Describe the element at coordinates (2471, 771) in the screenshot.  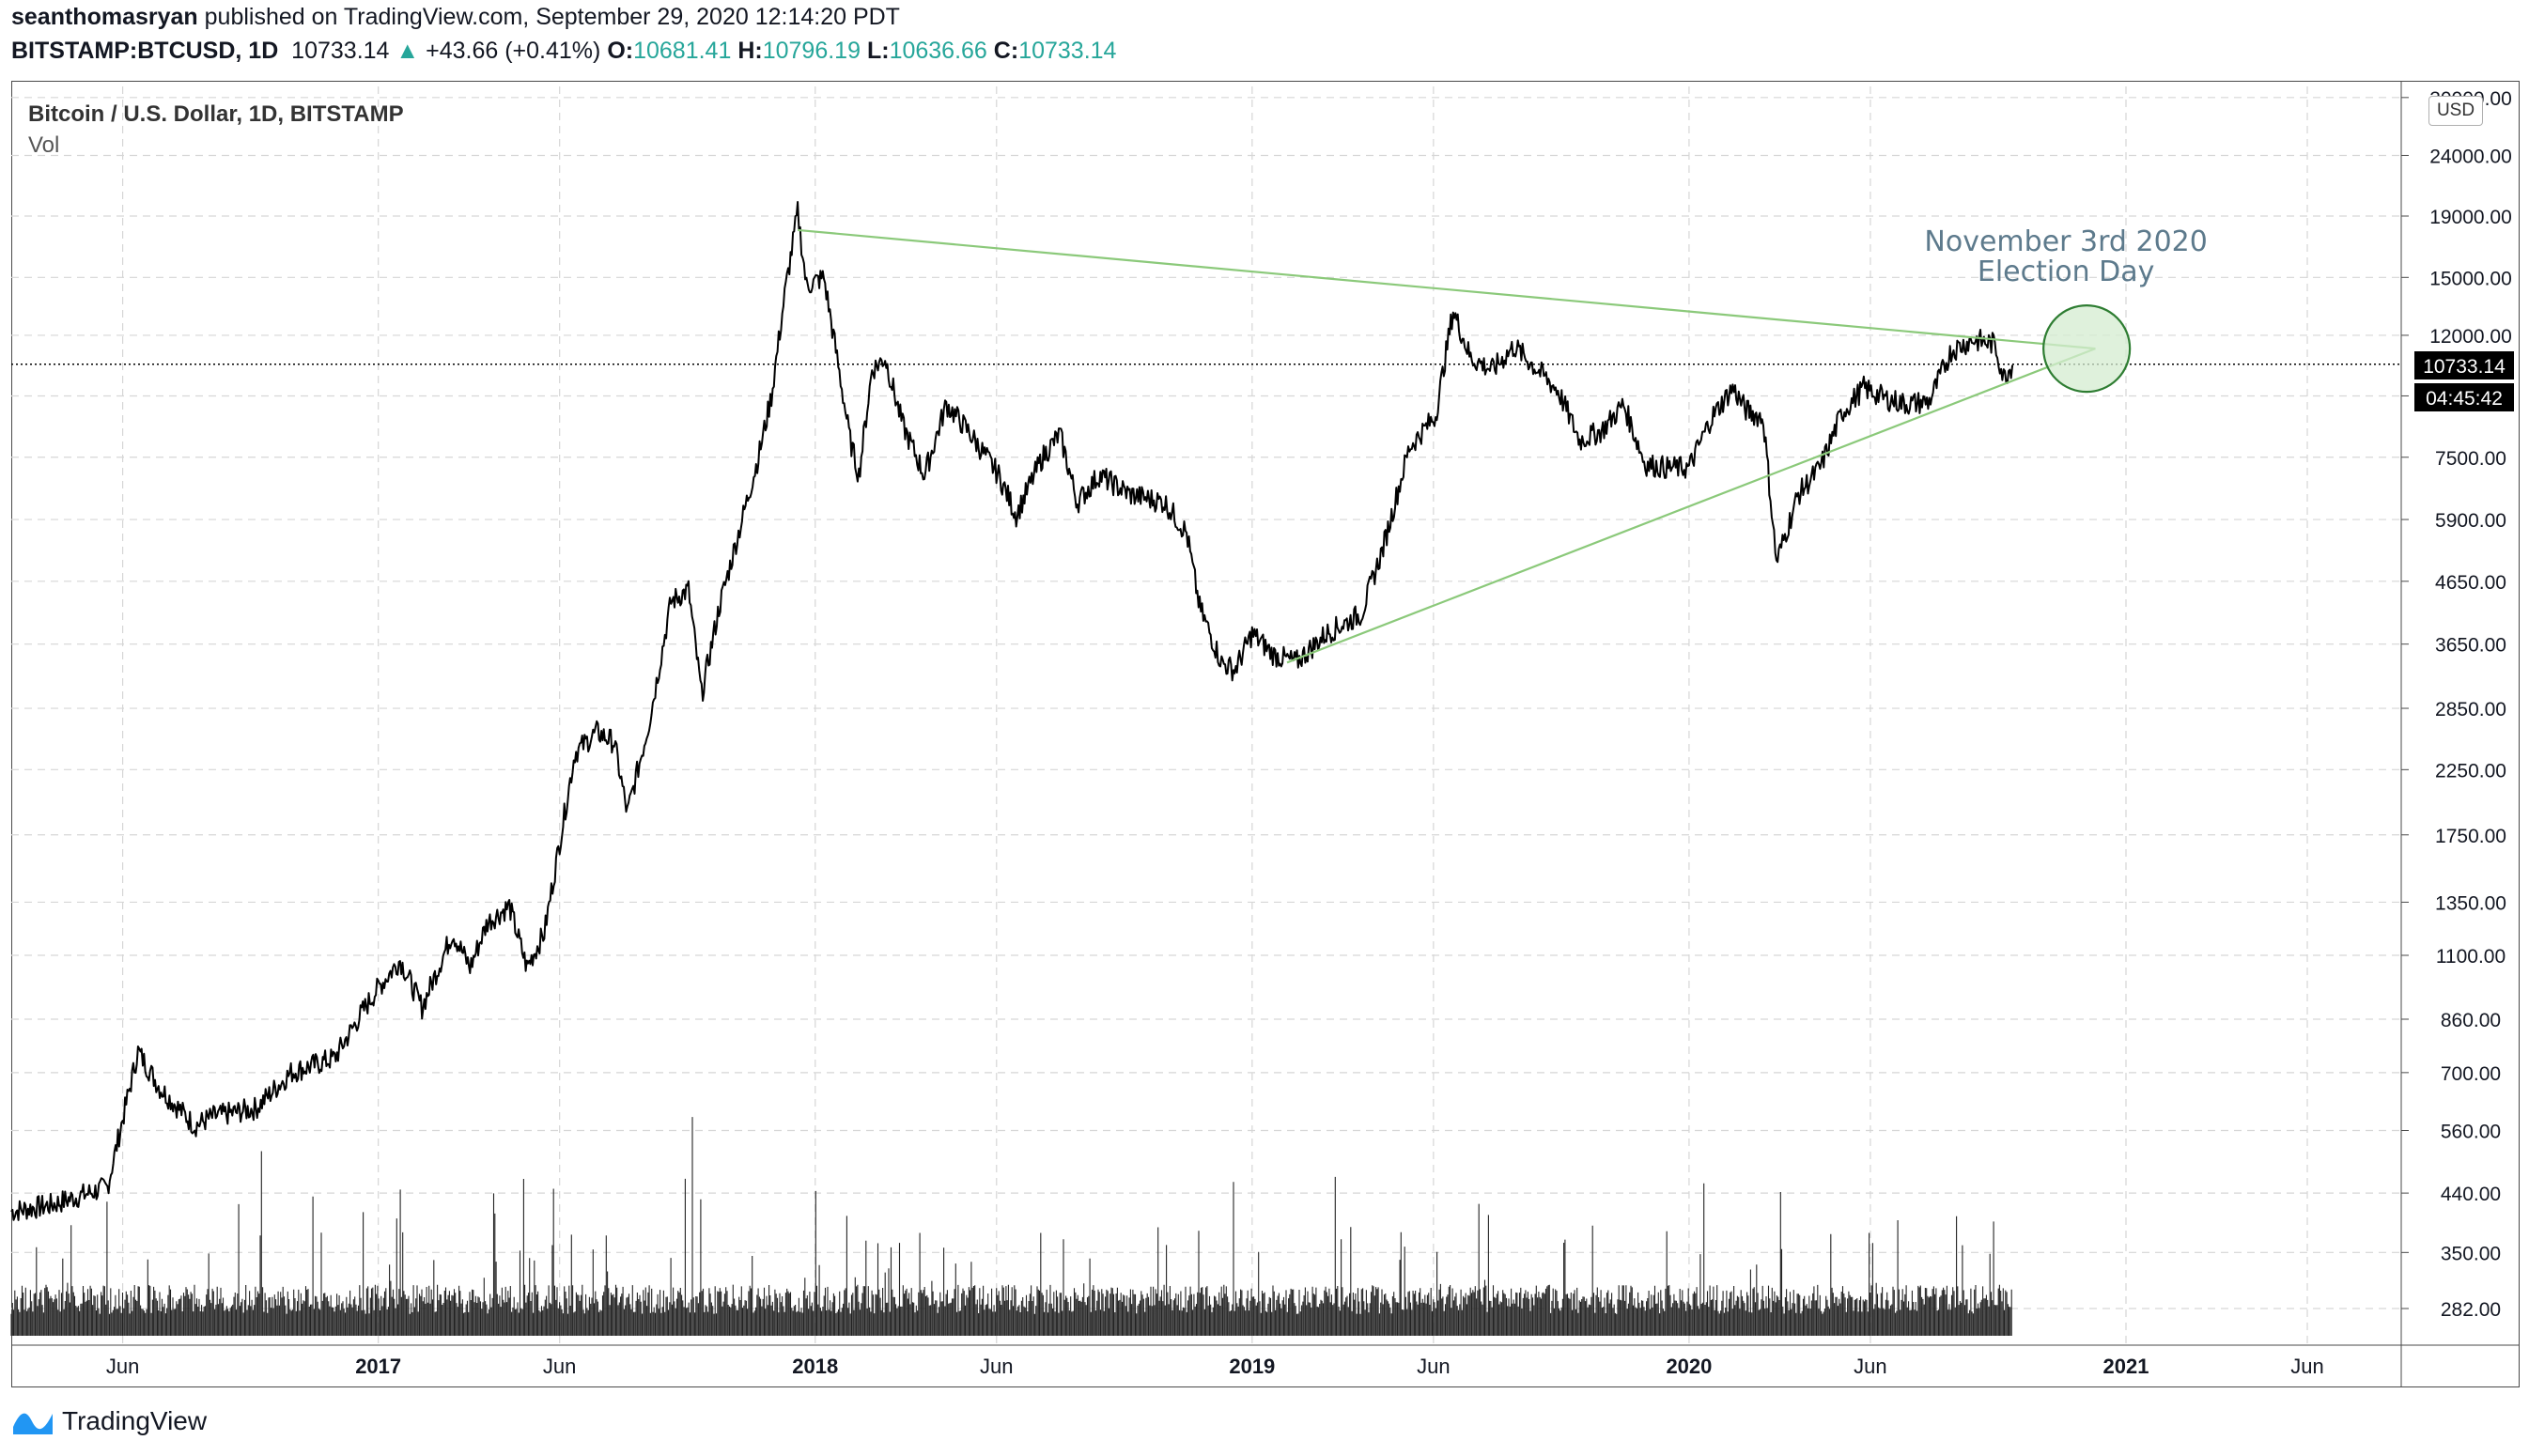
I see `y-tick-label: 2250.00` at that location.